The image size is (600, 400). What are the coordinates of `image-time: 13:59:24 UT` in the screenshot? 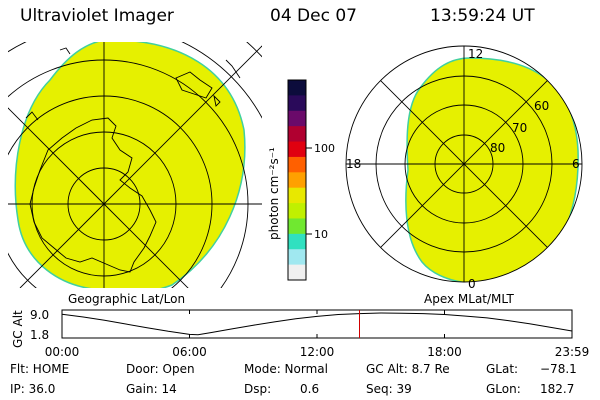 It's located at (482, 16).